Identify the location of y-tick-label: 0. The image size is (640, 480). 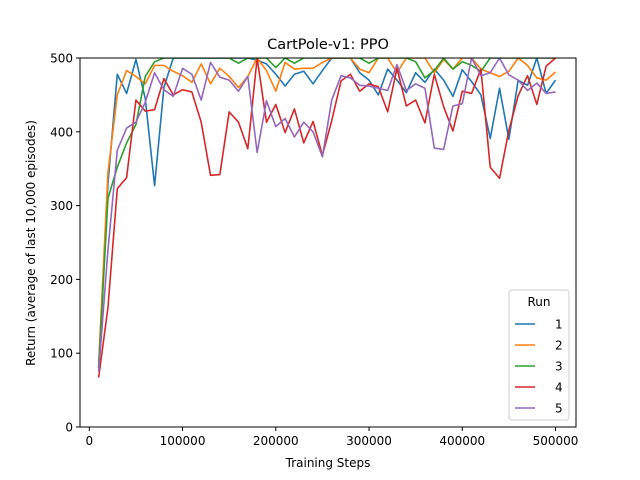
(69, 428).